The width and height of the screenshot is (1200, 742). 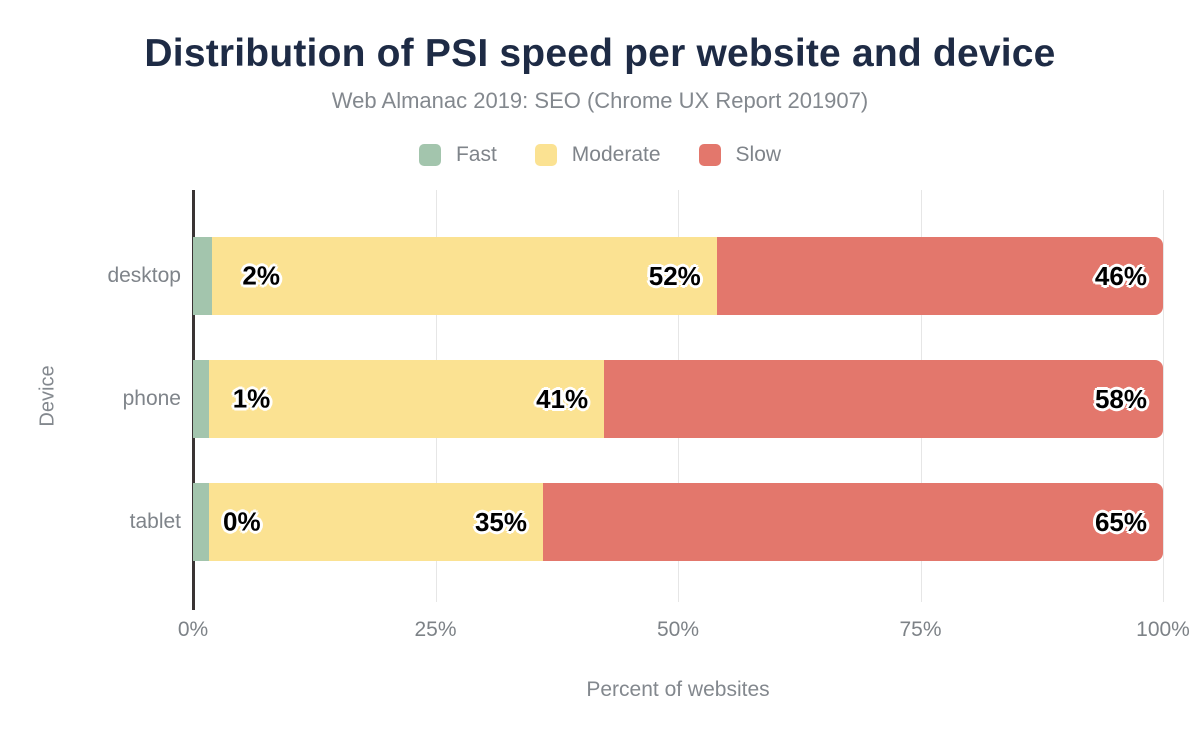 What do you see at coordinates (476, 154) in the screenshot?
I see `legend-label: Fast` at bounding box center [476, 154].